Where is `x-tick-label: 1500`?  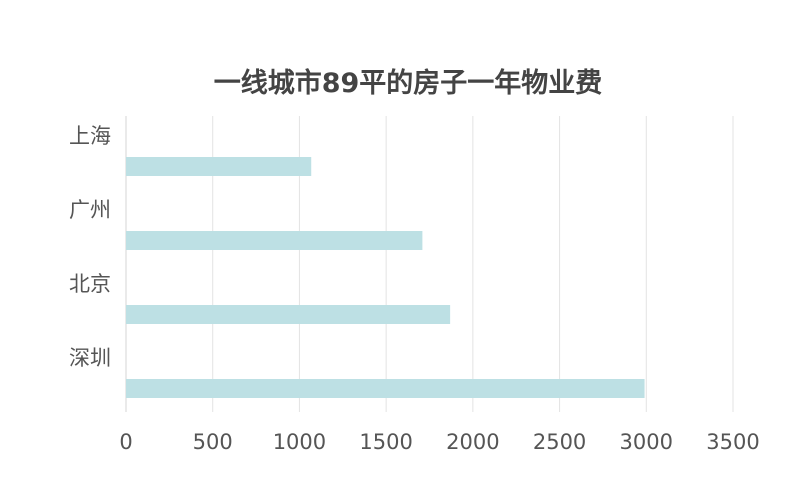 x-tick-label: 1500 is located at coordinates (385, 442).